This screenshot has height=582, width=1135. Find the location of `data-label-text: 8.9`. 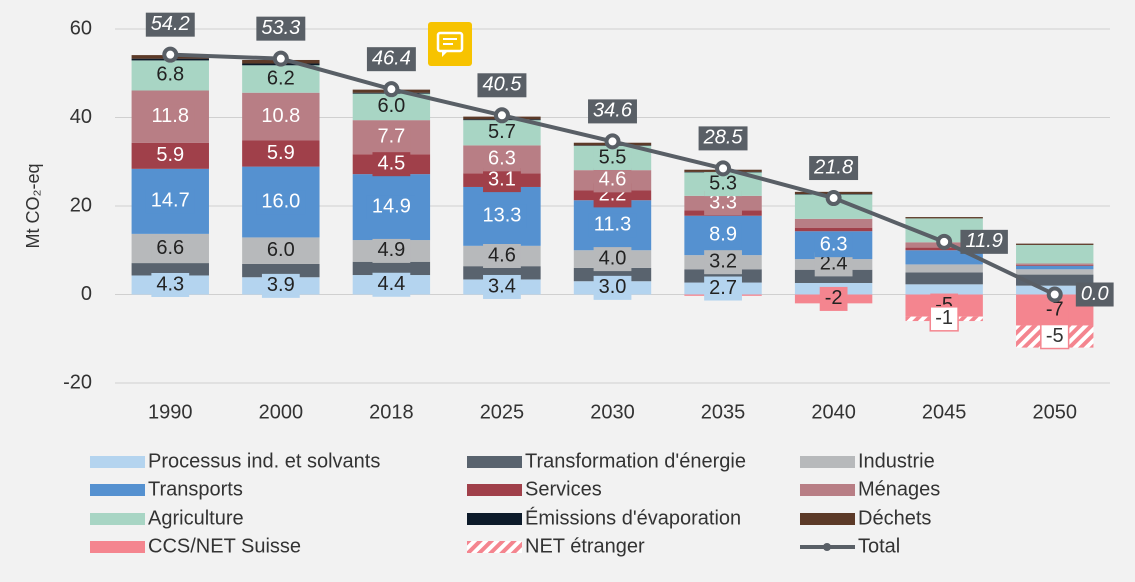

data-label-text: 8.9 is located at coordinates (723, 235).